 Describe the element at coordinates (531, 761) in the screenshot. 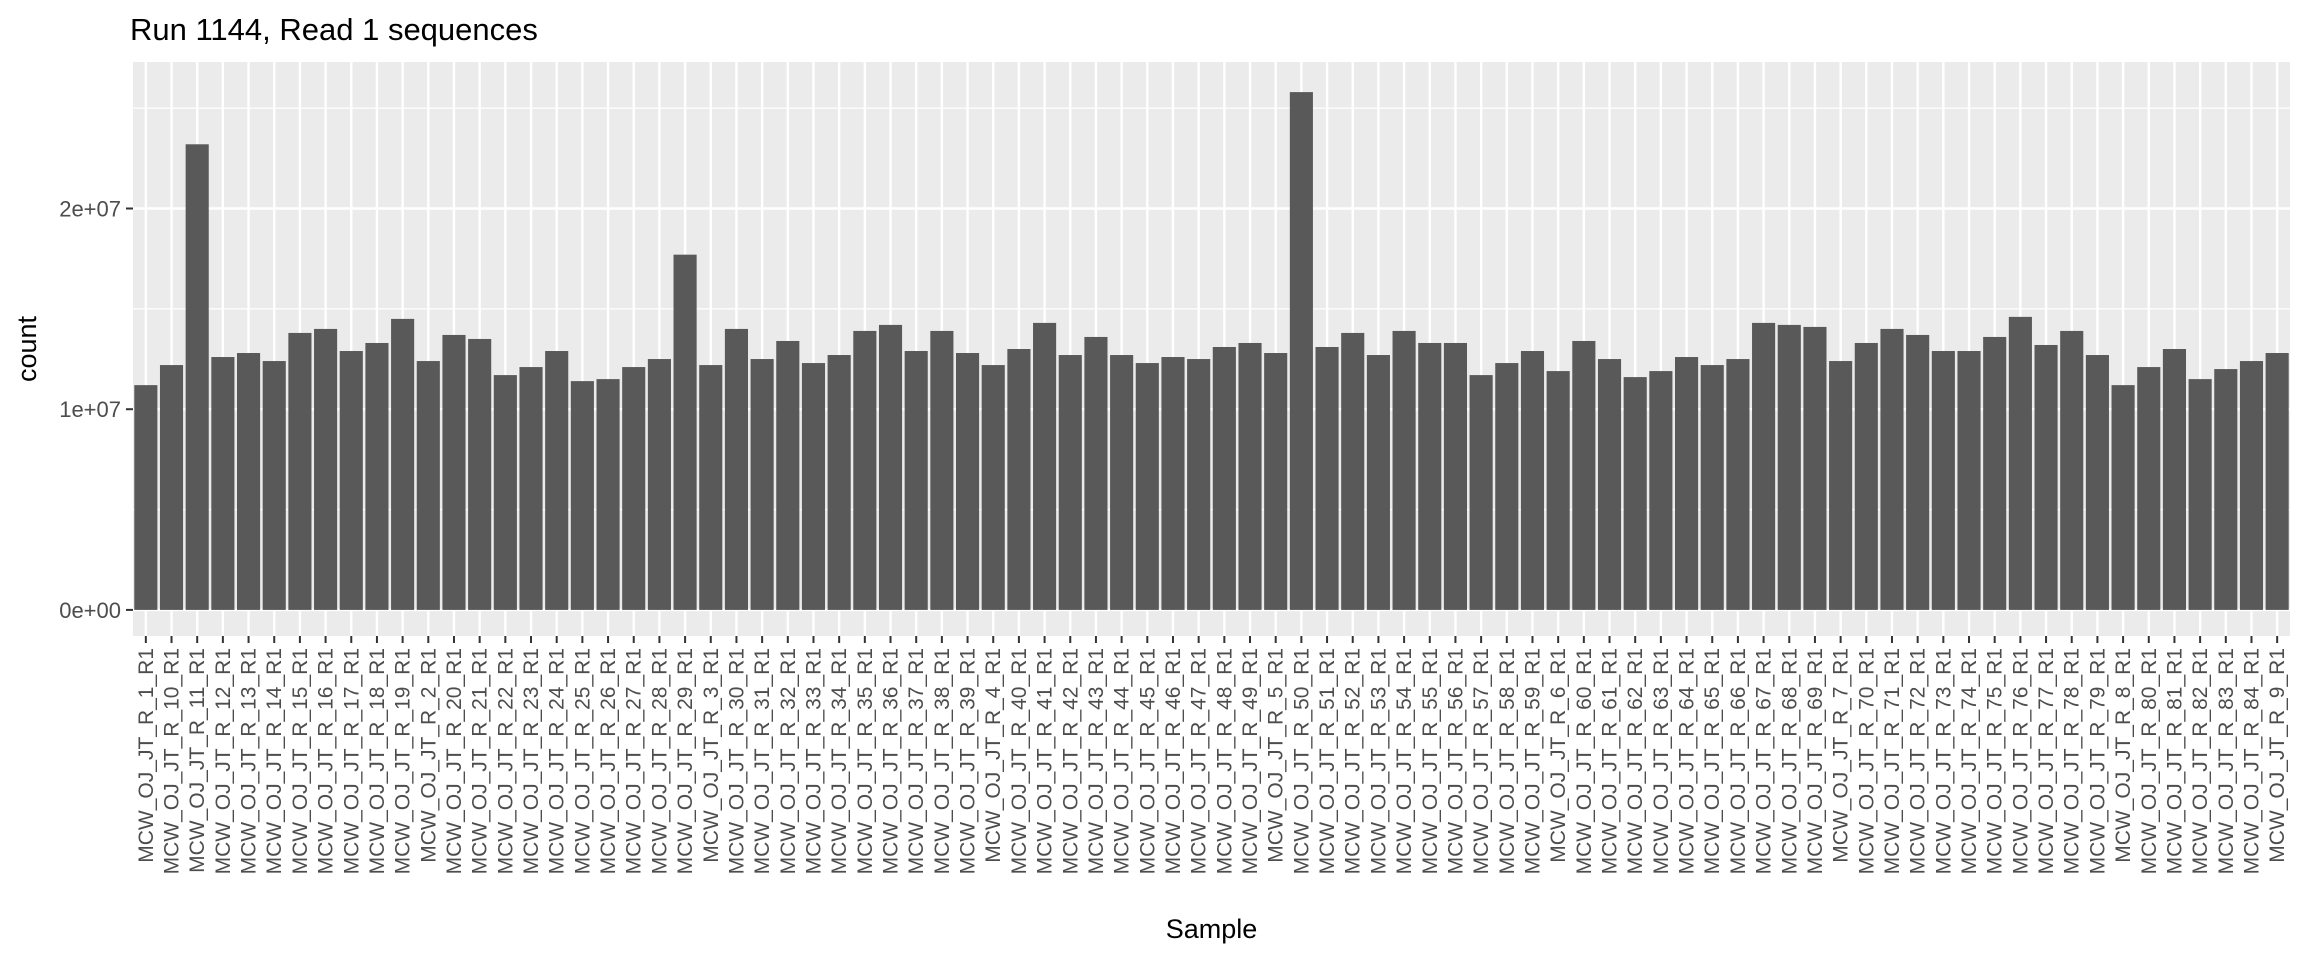

I see `x-tick-label: MCW_OJ_JT_R_23_R1` at that location.